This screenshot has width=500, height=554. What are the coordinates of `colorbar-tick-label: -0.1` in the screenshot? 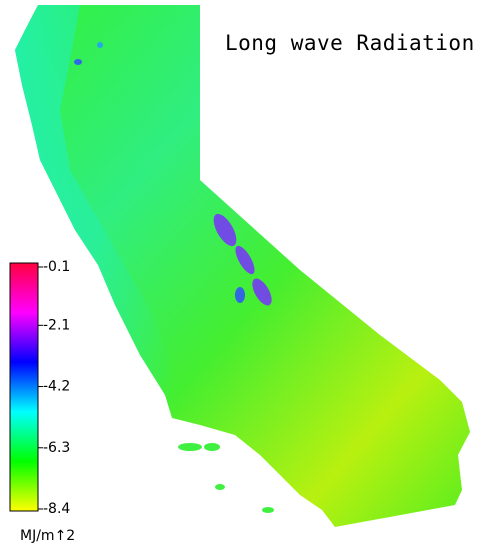 It's located at (56, 267).